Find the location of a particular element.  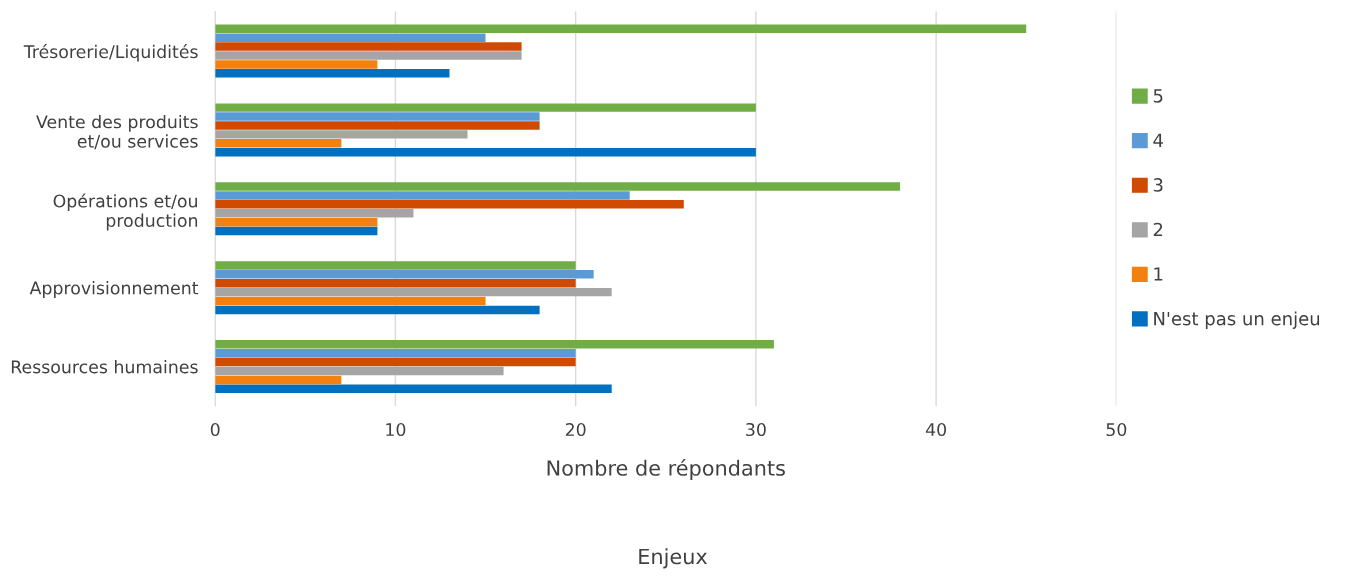

legend-label: 2 is located at coordinates (1158, 229).